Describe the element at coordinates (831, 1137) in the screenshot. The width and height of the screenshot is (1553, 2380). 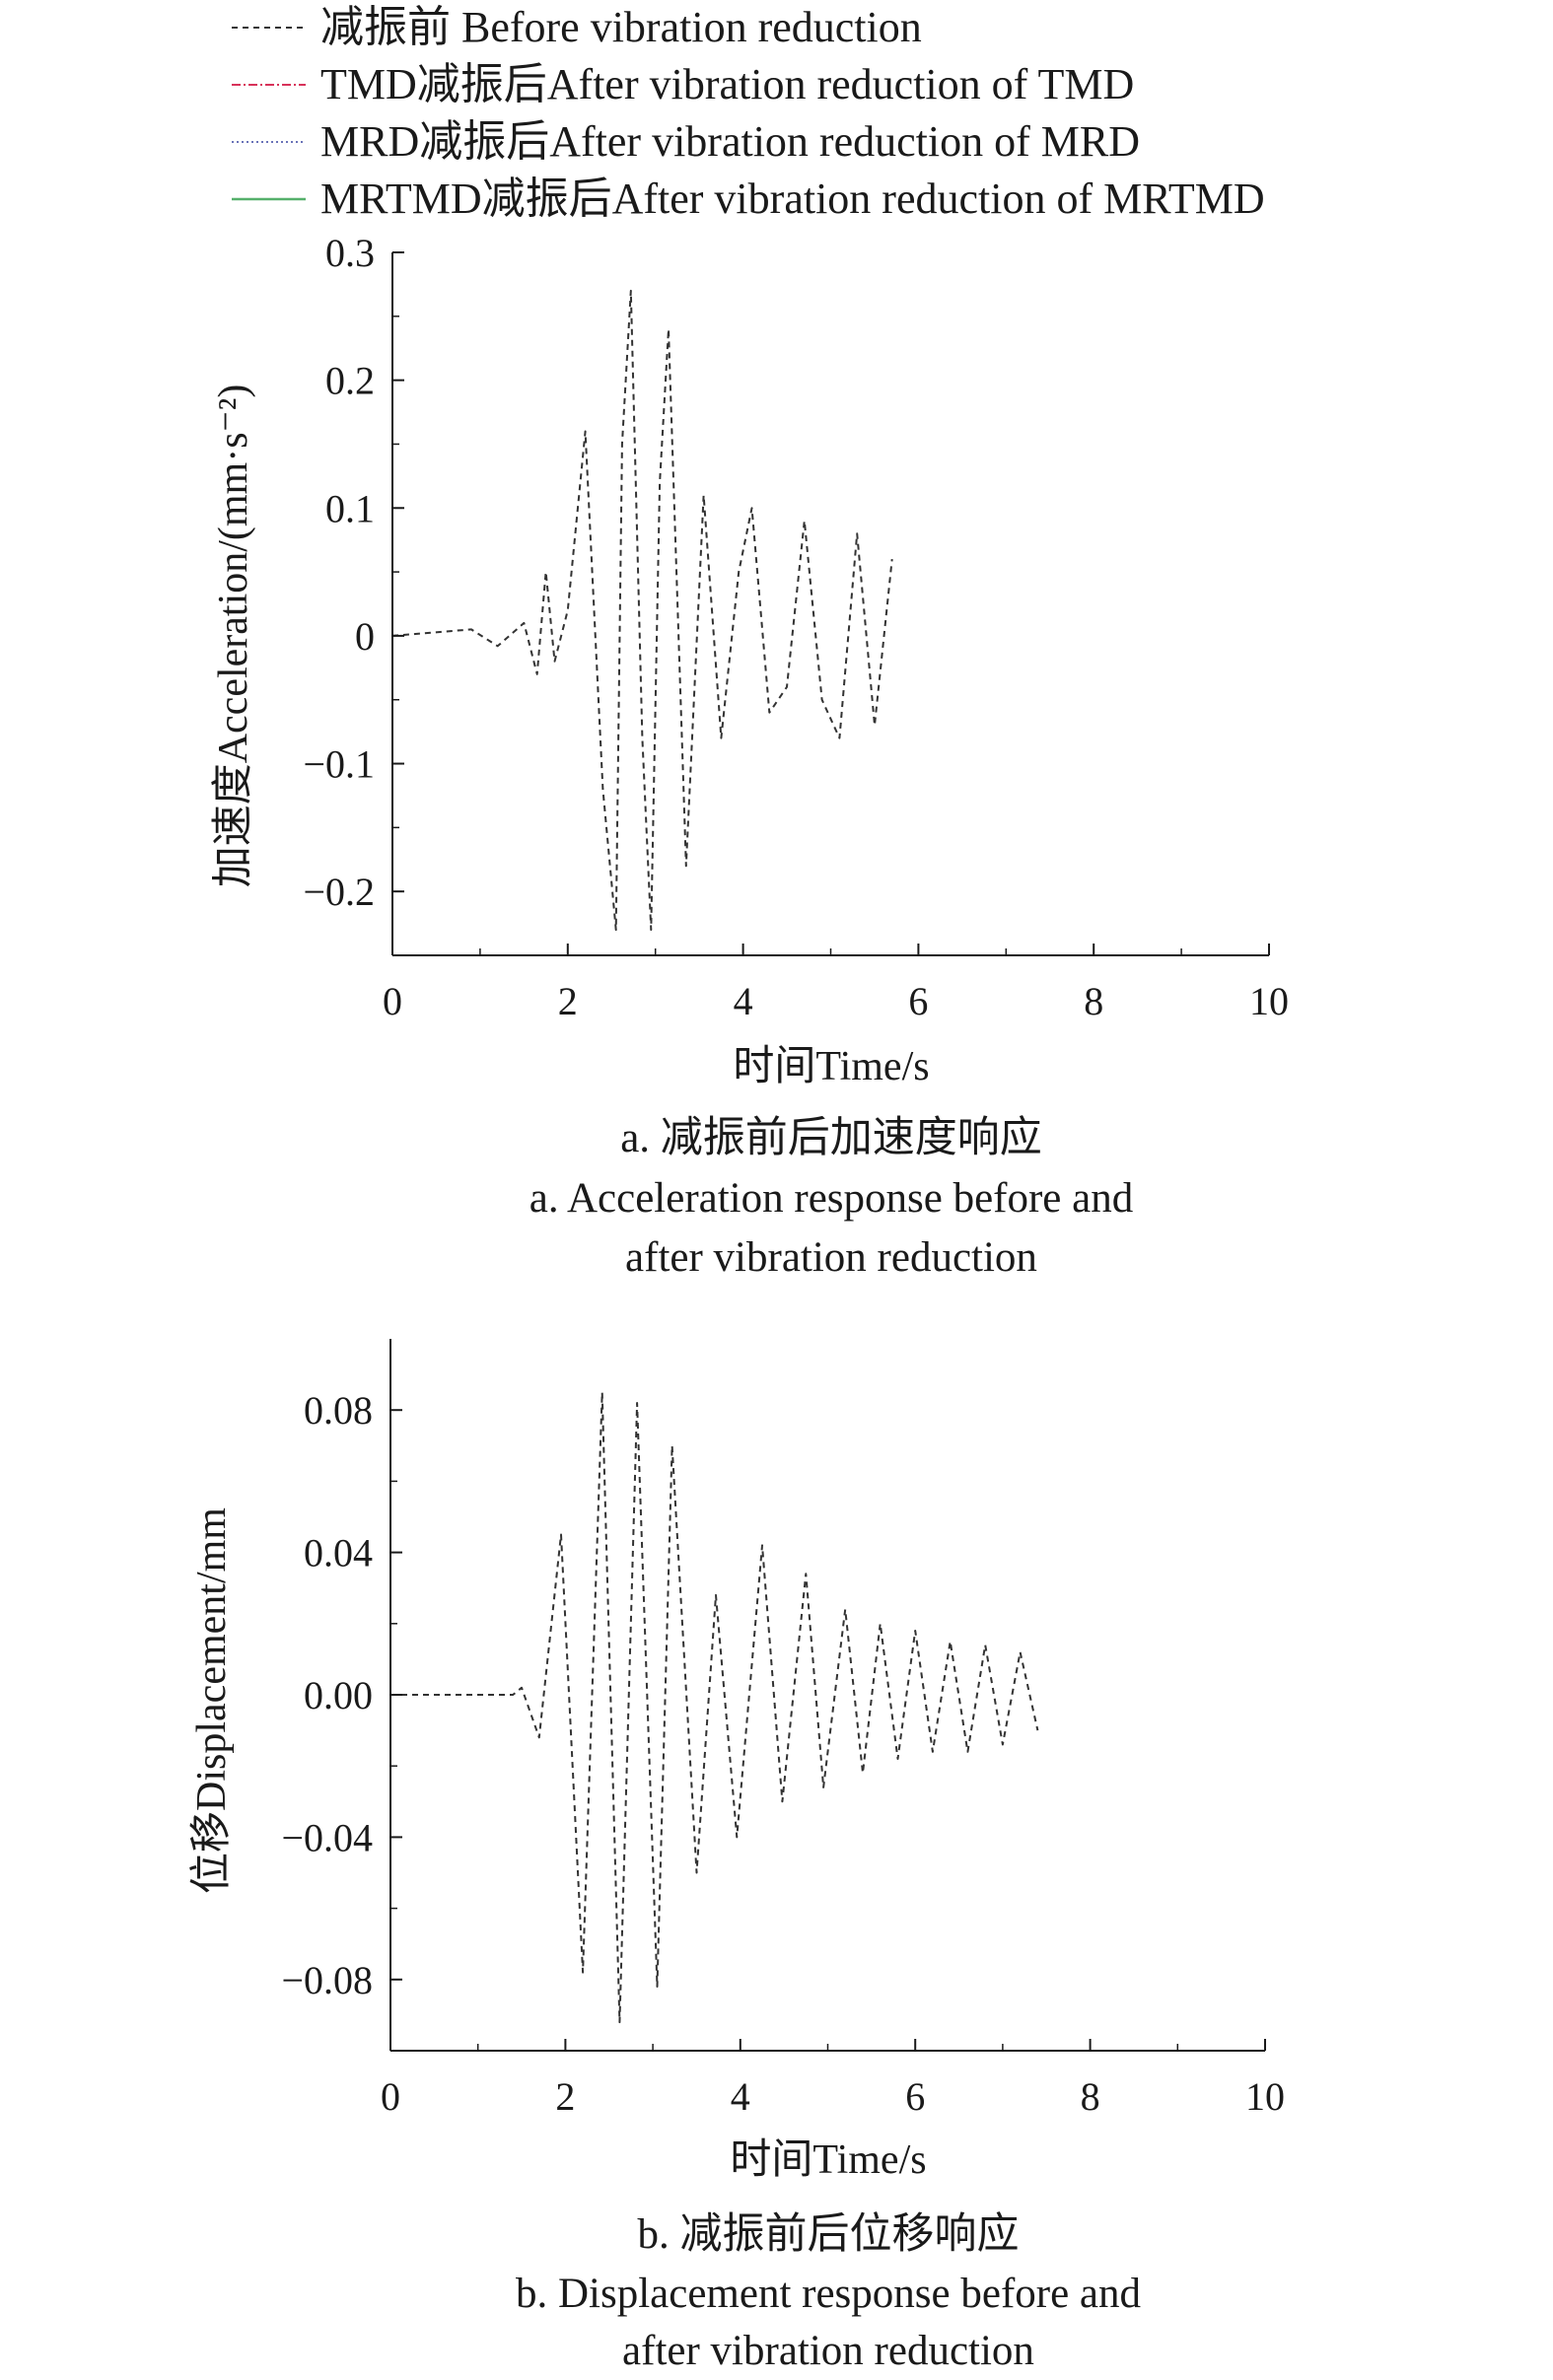
I see `caption-a-chinese: a. 减振前后加速度响应` at that location.